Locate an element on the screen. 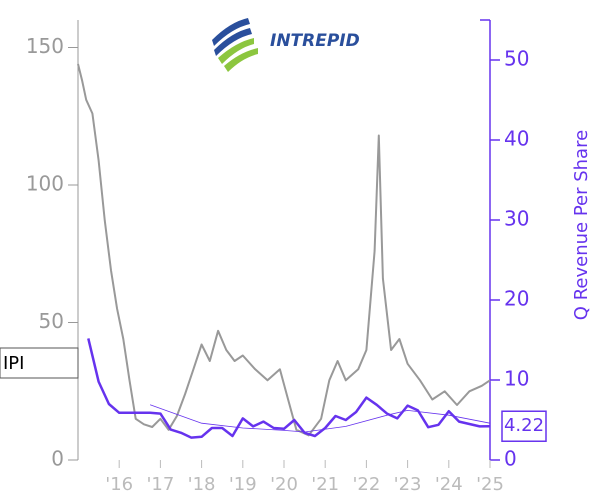 This screenshot has width=600, height=500. ticker-label: IPI is located at coordinates (13, 363).